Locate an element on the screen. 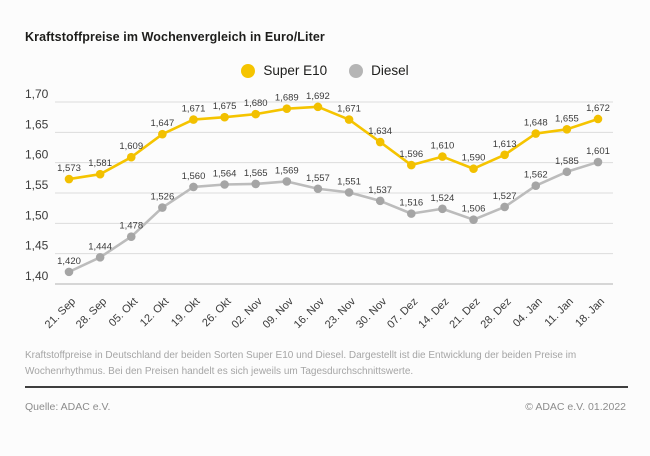 Image resolution: width=650 pixels, height=456 pixels. x-axis-label: 02. Nov is located at coordinates (248, 313).